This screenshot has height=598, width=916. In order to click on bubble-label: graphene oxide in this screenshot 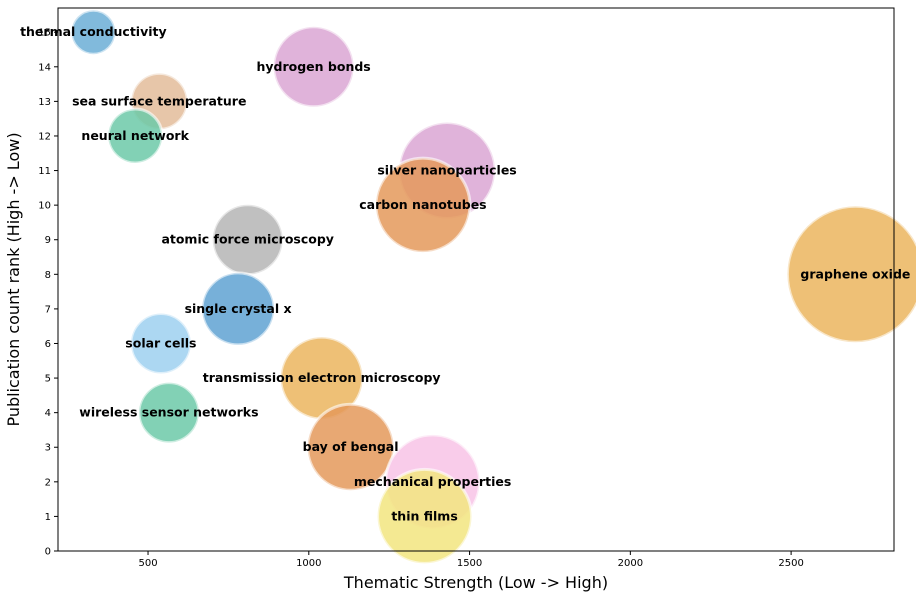, I will do `click(855, 273)`.